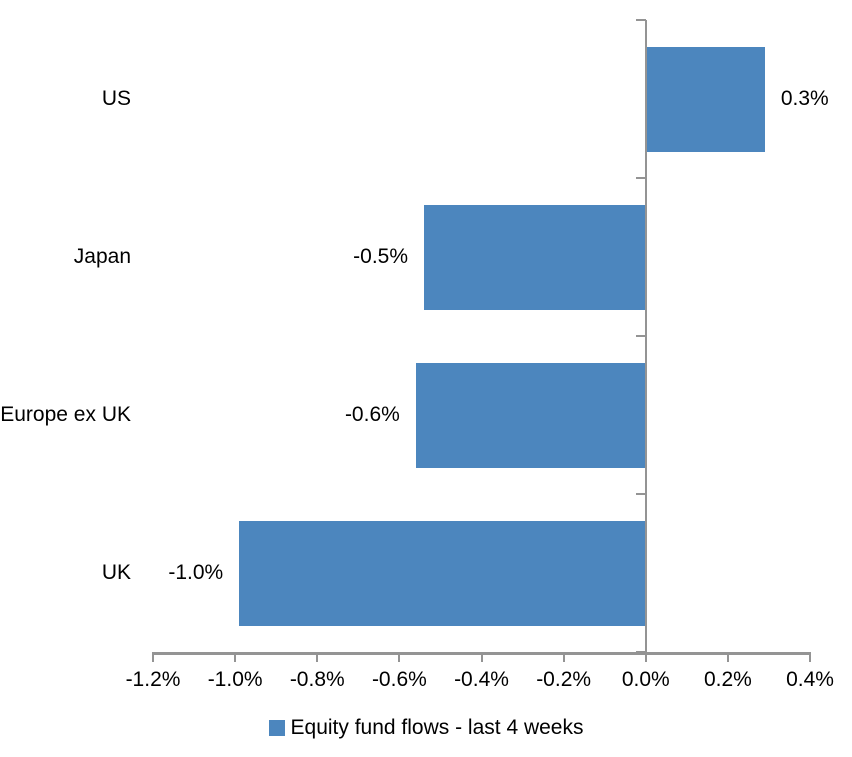  What do you see at coordinates (705, 99) in the screenshot?
I see `bar-us` at bounding box center [705, 99].